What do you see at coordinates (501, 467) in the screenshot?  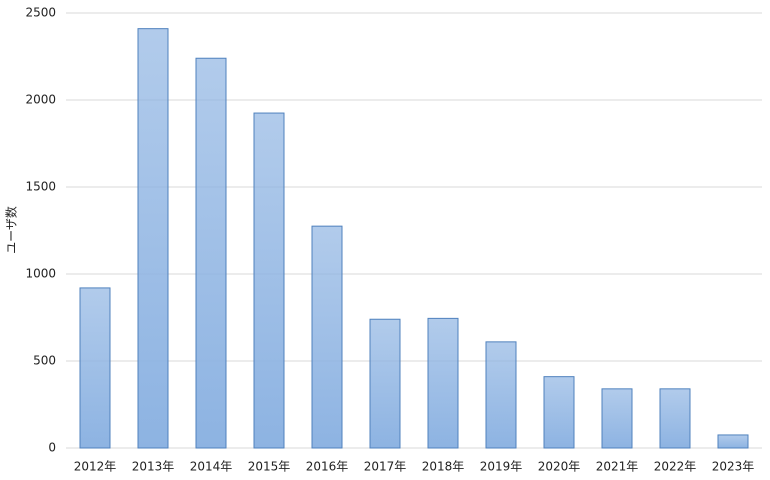 I see `x-tick-label: 2019年` at bounding box center [501, 467].